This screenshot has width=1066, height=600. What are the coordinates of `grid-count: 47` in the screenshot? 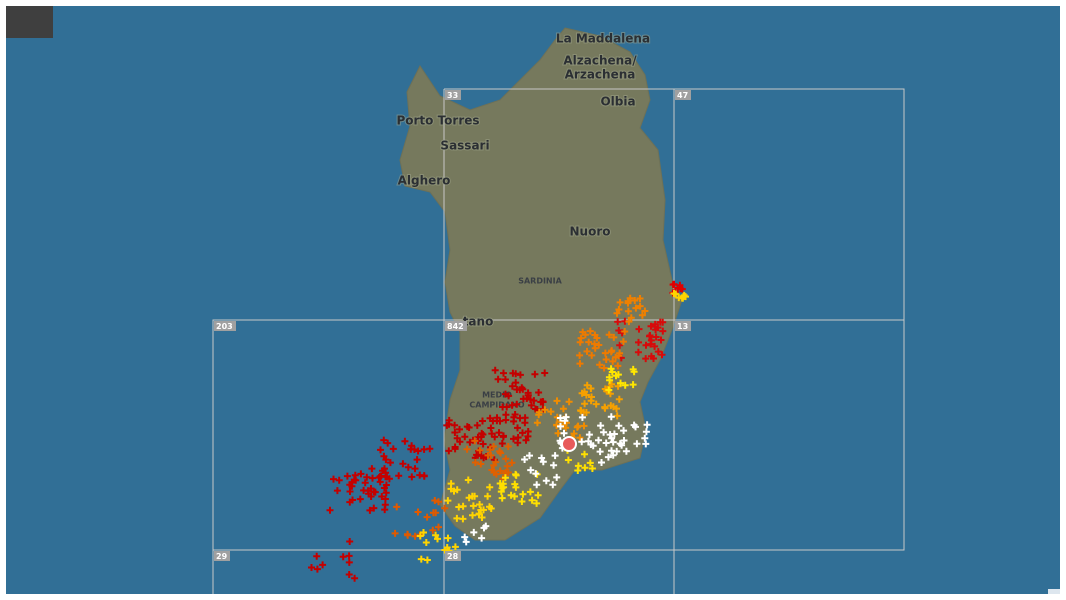 It's located at (682, 95).